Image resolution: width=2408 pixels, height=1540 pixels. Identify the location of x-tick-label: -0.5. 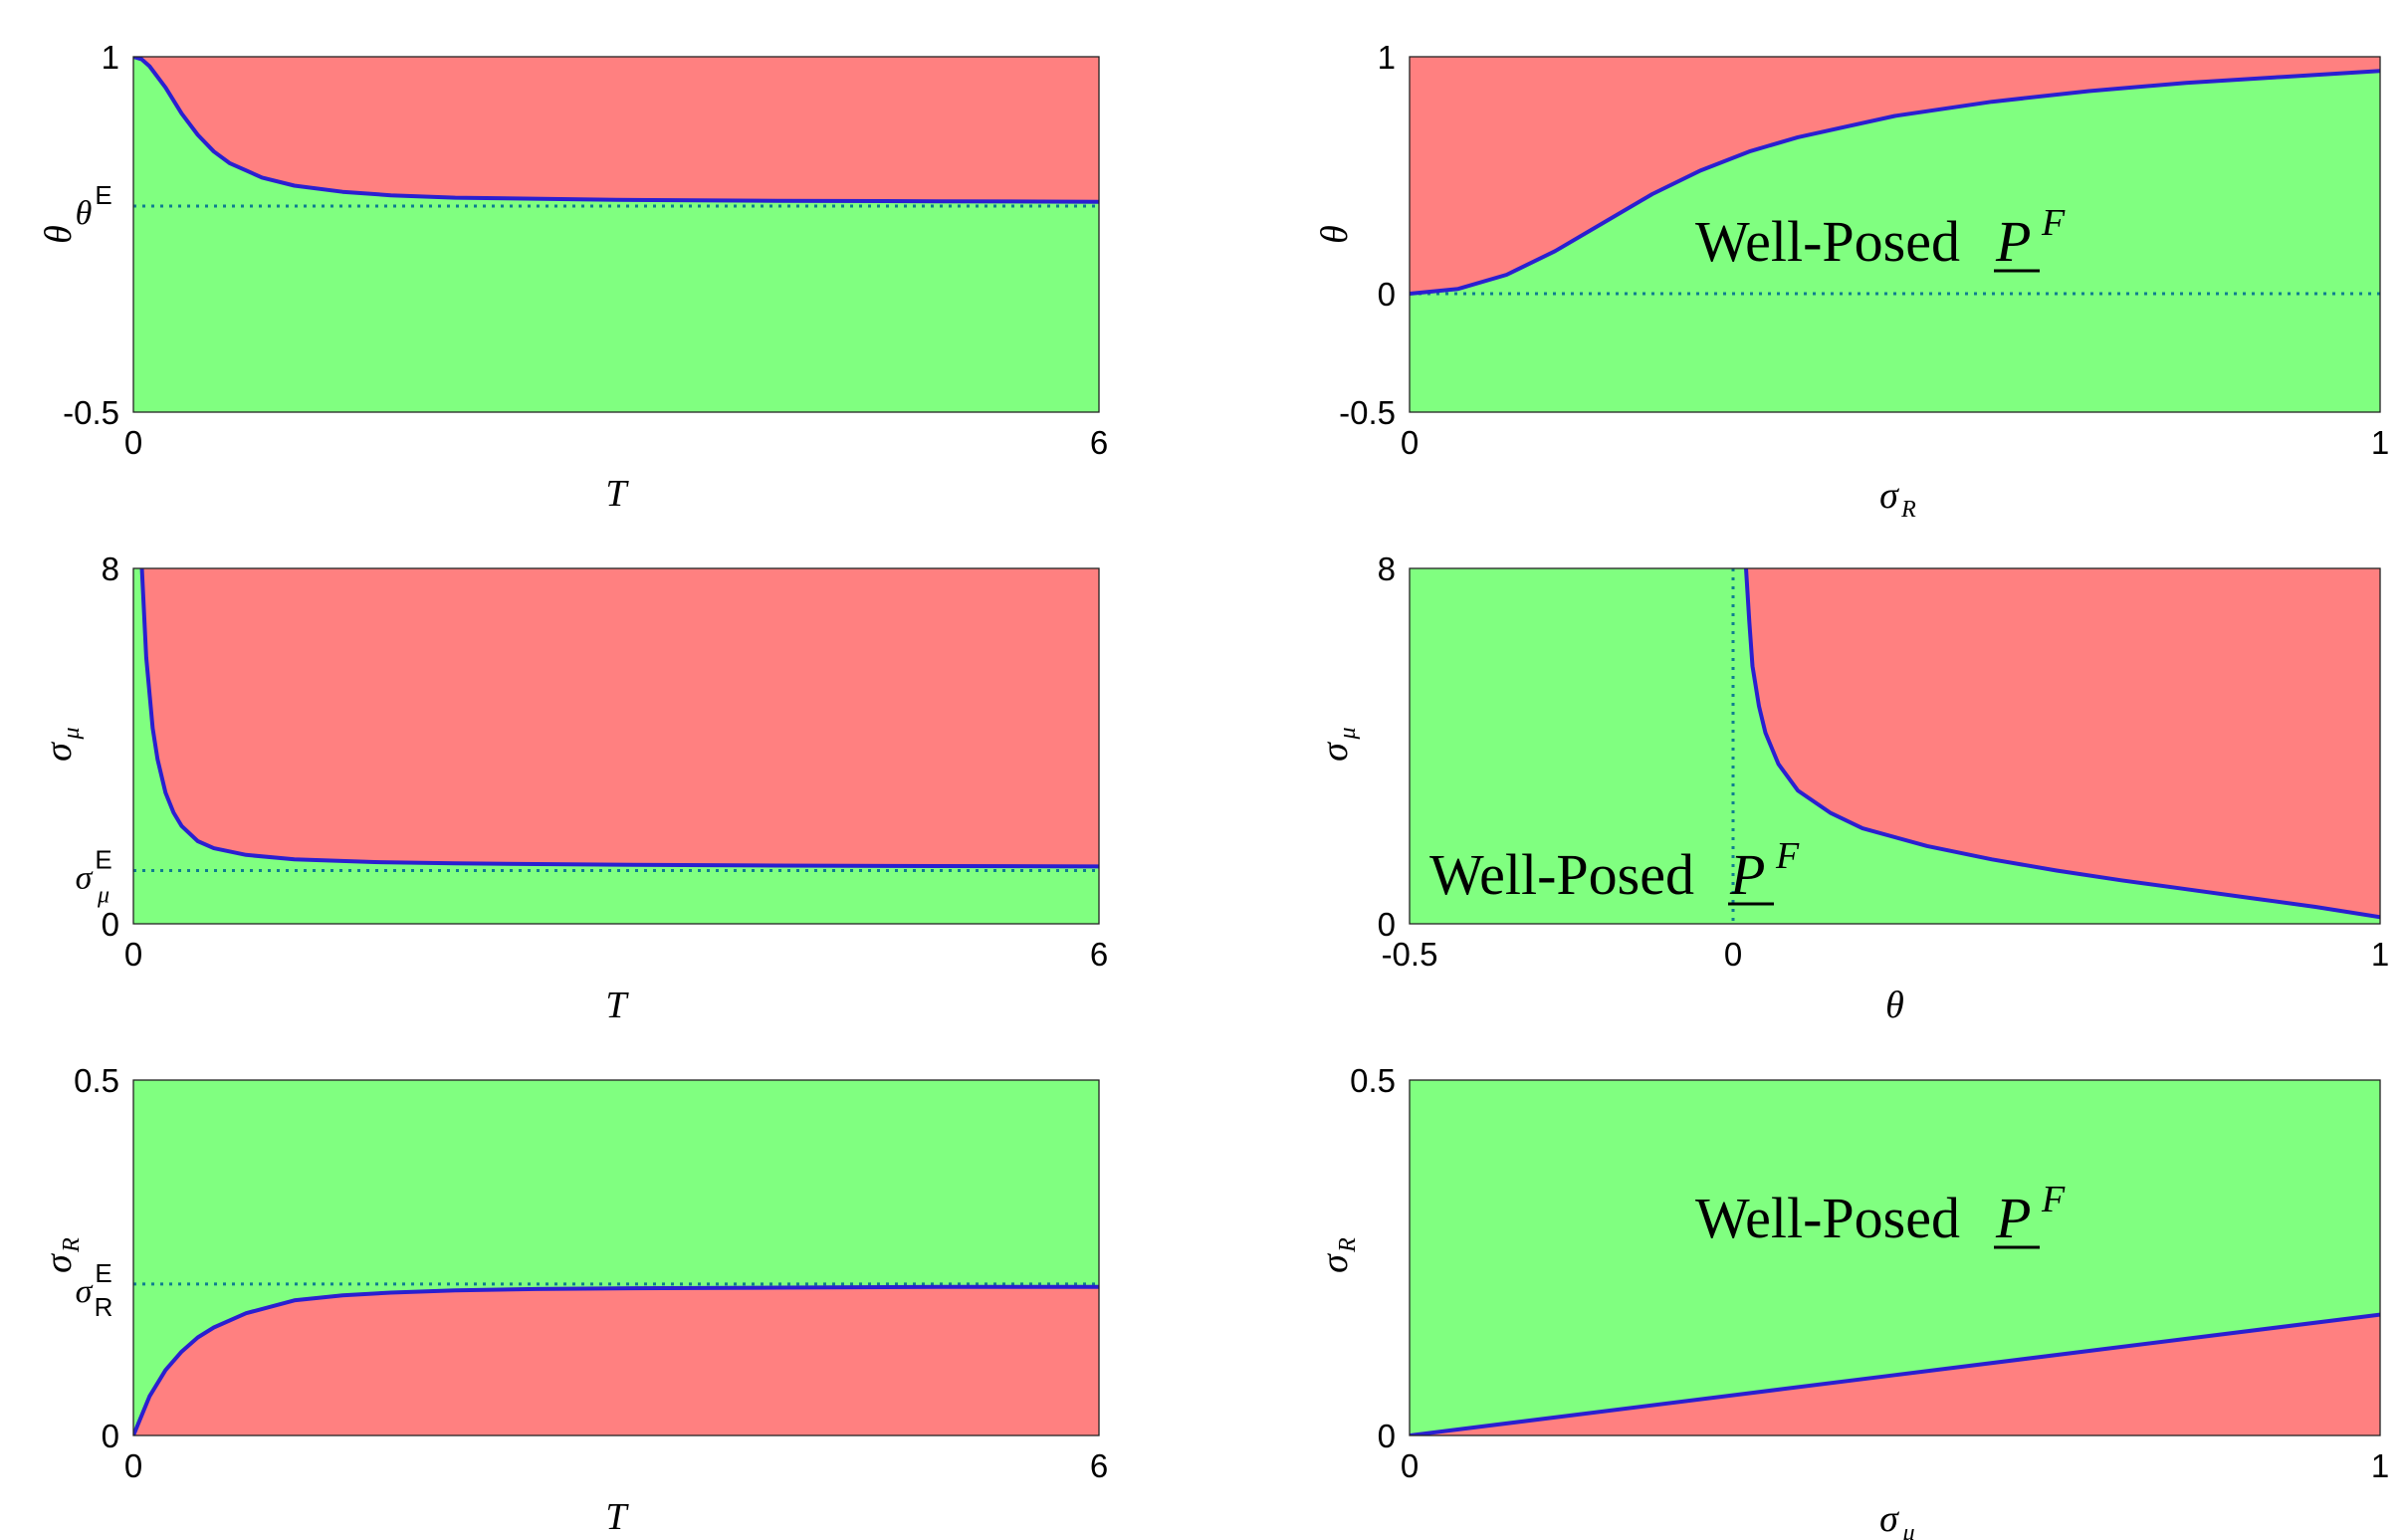
(1410, 954).